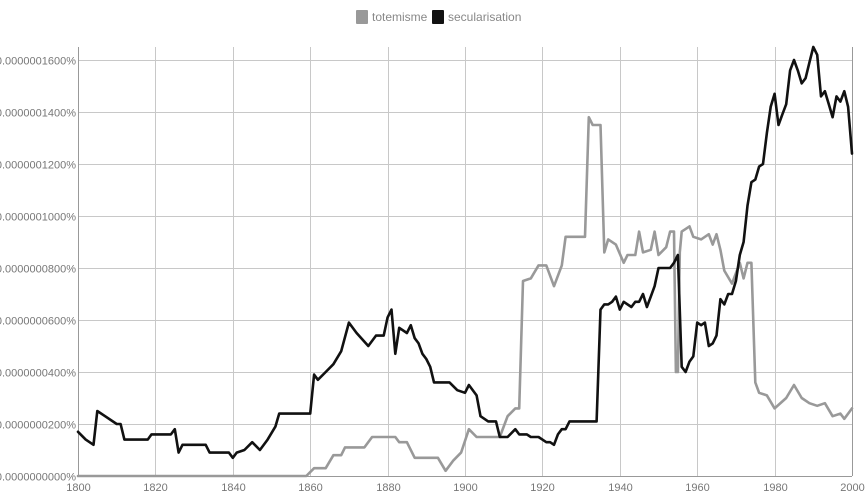 The width and height of the screenshot is (866, 495). Describe the element at coordinates (38, 322) in the screenshot. I see `y-tick-label: 0.0000000600%` at that location.